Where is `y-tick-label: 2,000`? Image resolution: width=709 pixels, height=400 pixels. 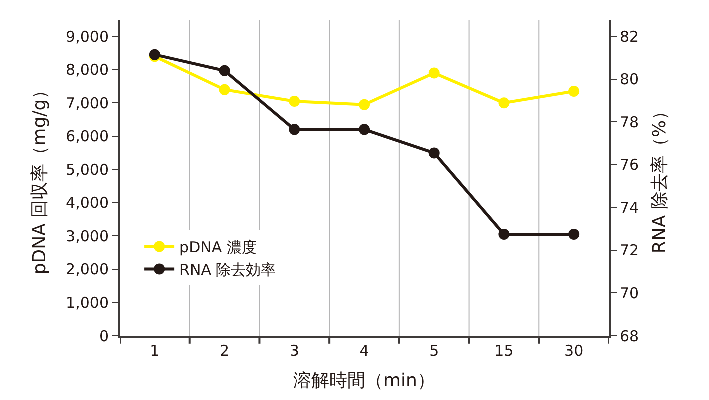
y-tick-label: 2,000 is located at coordinates (87, 269).